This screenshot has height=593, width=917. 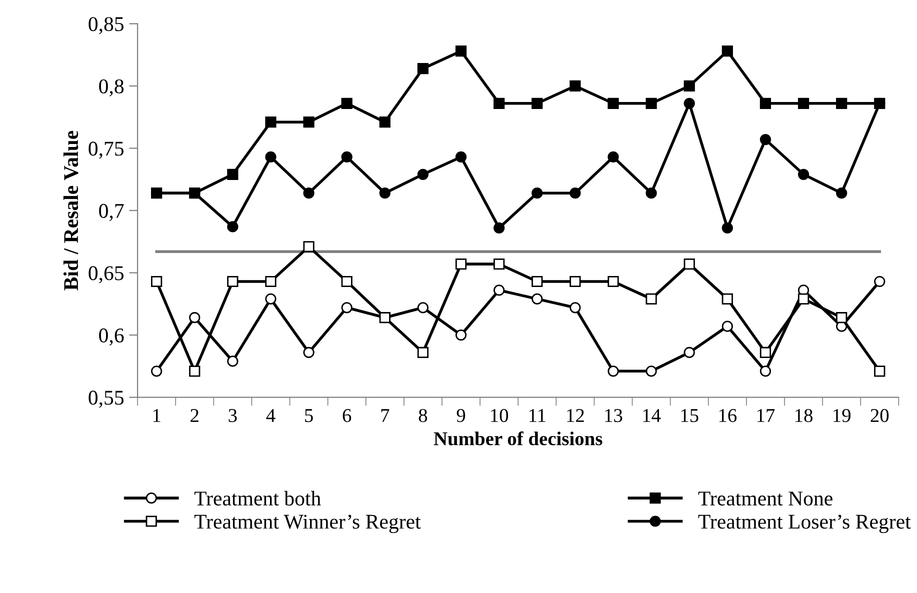 I want to click on x-tick-label: 8, so click(x=423, y=415).